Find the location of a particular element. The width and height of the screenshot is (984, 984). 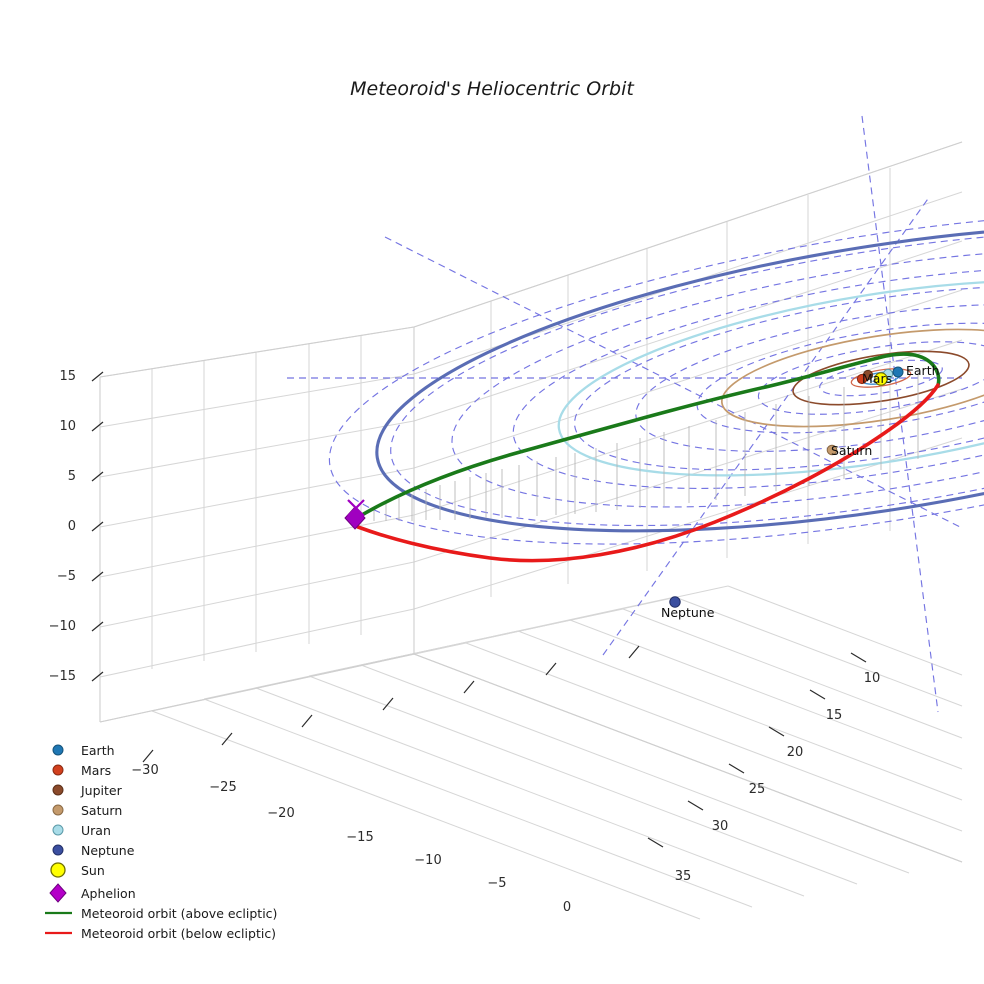

legend-label-earth: Earth is located at coordinates (98, 750).